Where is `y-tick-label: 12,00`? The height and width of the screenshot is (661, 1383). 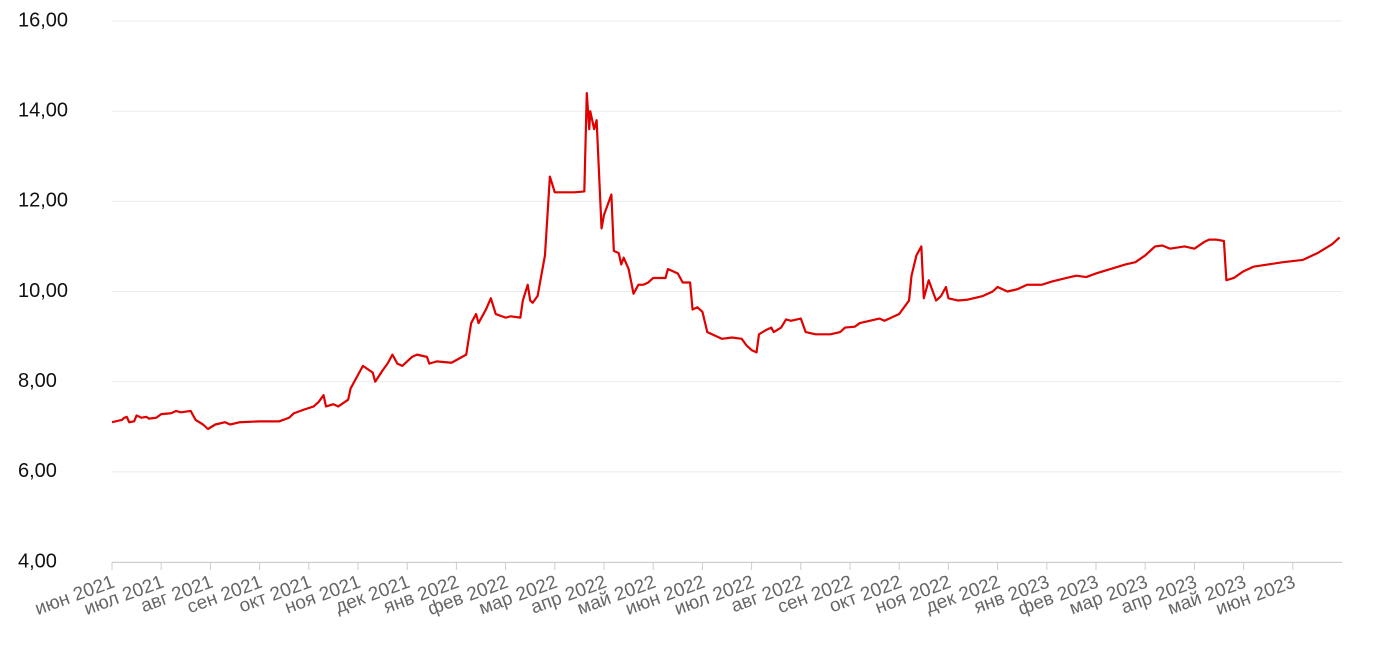
y-tick-label: 12,00 is located at coordinates (43, 201).